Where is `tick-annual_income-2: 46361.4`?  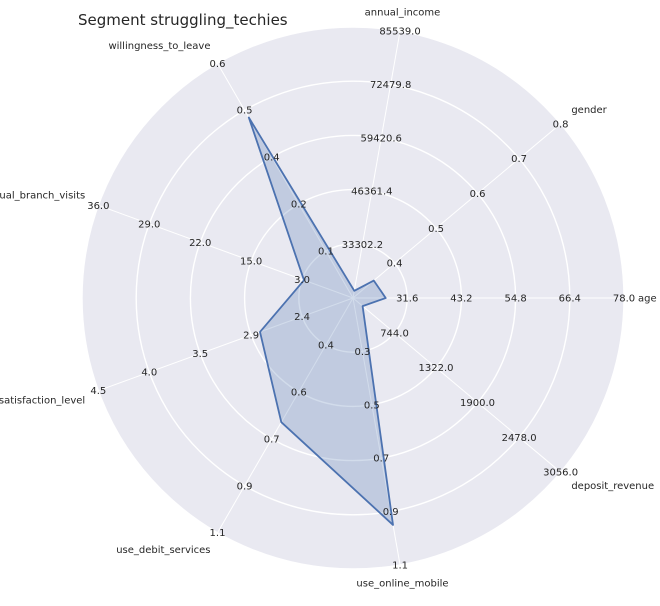 tick-annual_income-2: 46361.4 is located at coordinates (371, 192).